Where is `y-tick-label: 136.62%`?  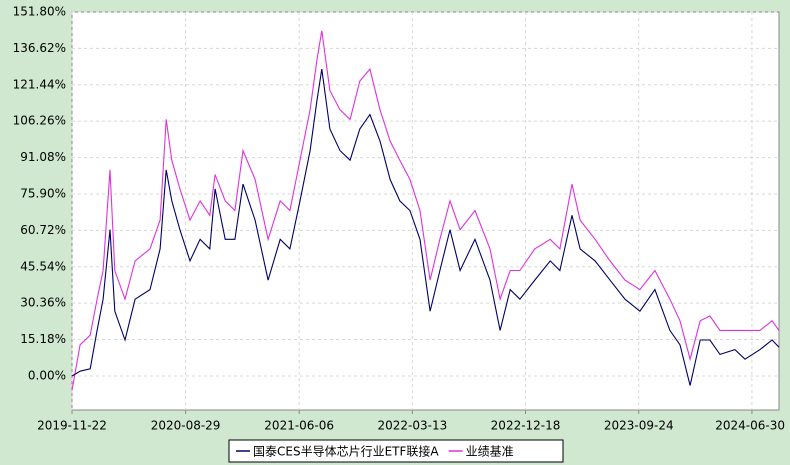
y-tick-label: 136.62% is located at coordinates (39, 48).